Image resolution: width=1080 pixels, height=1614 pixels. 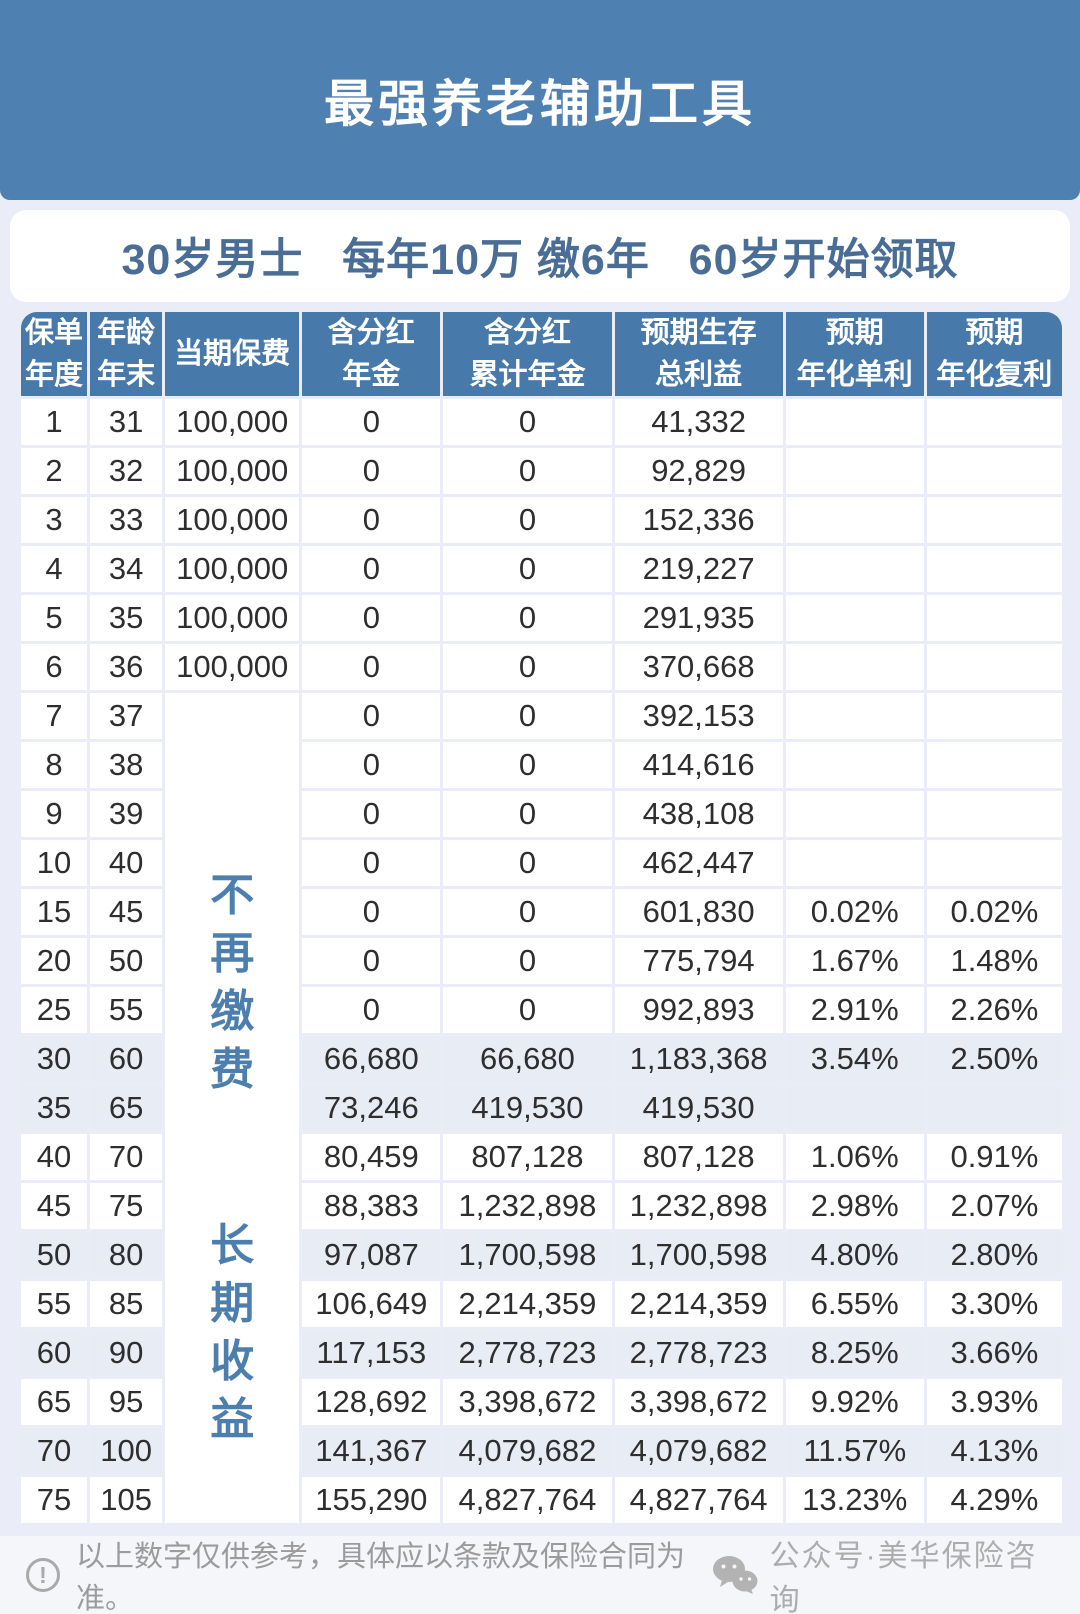 I want to click on cell-compound-rate: 0.91%, so click(x=994, y=1157).